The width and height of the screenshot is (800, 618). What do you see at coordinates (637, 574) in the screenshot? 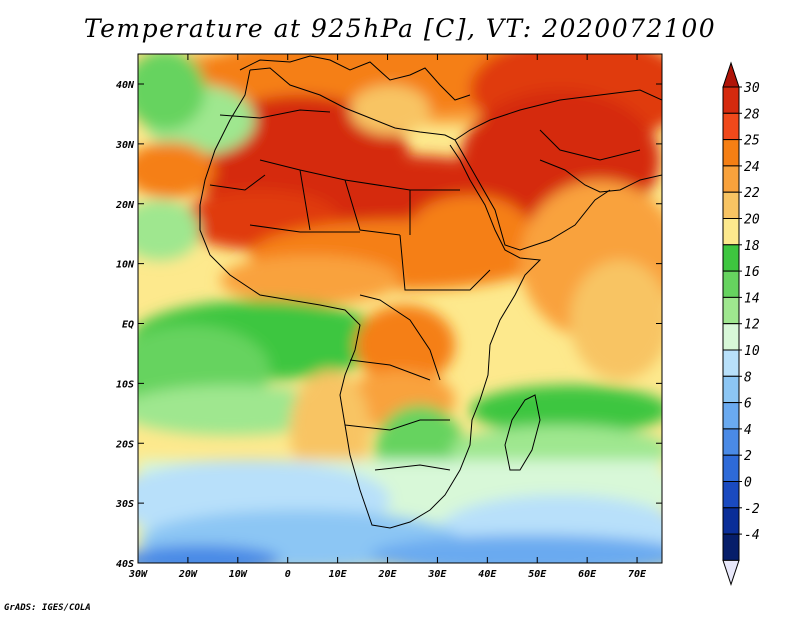
I see `lon-tick-label: 70E` at bounding box center [637, 574].